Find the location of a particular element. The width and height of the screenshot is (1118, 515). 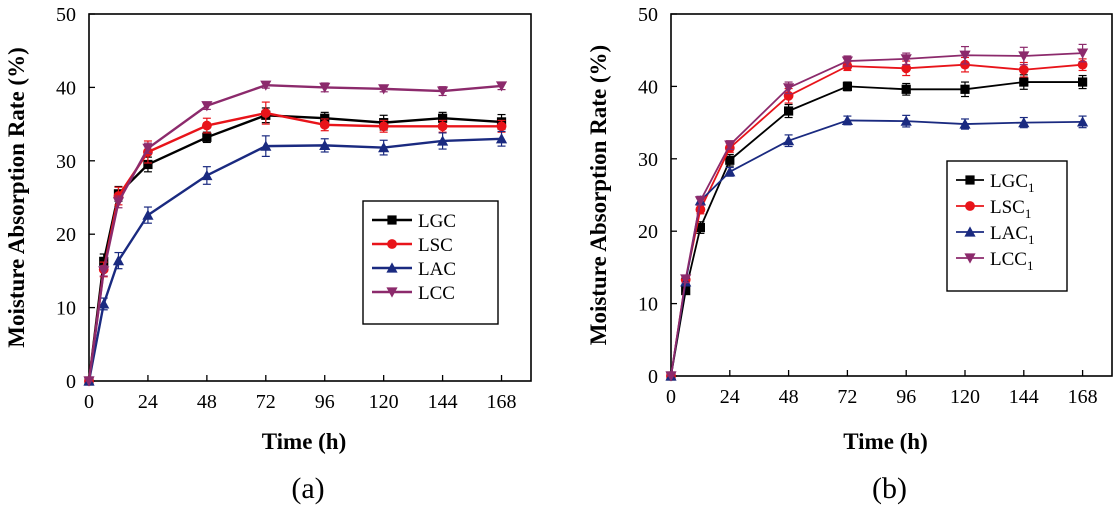

chart-a-legend-label: LGC is located at coordinates (437, 221).